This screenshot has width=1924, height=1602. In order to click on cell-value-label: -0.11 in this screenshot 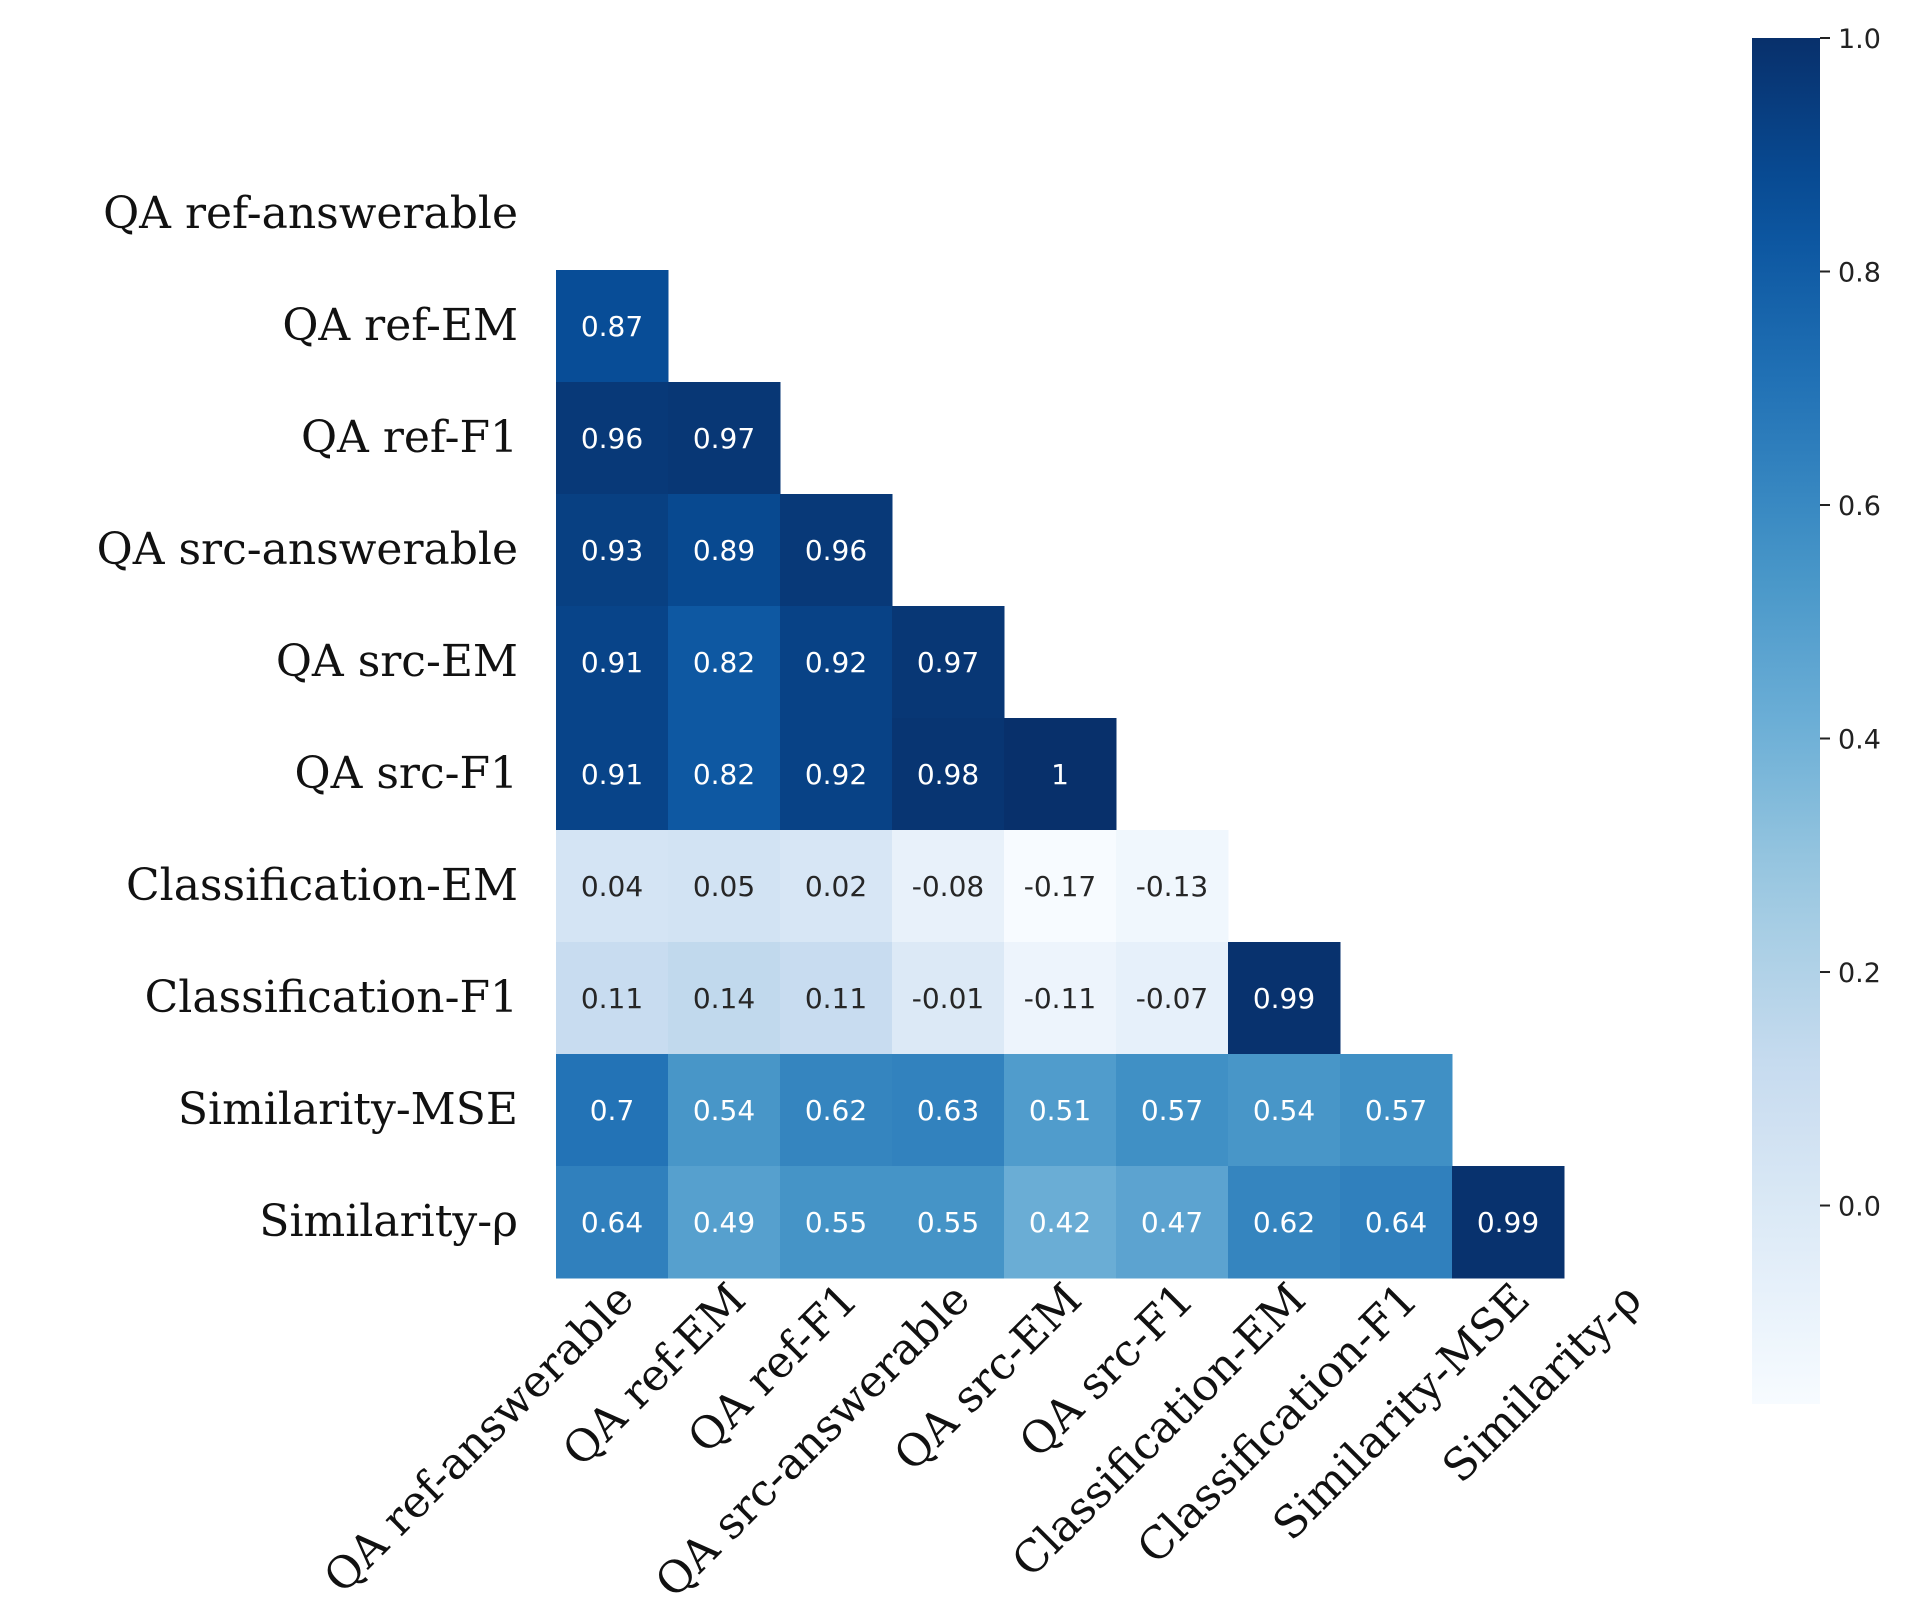, I will do `click(1060, 998)`.